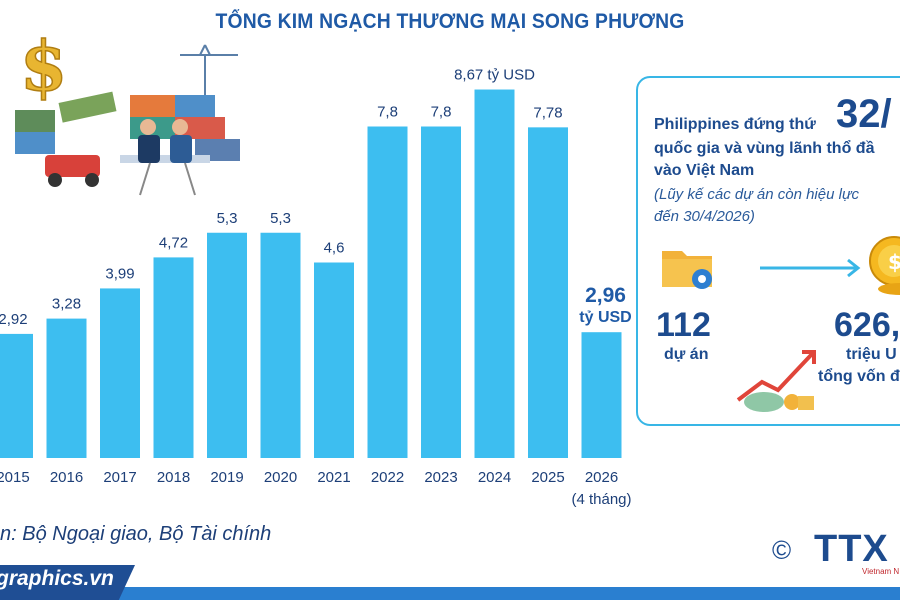 Image resolution: width=900 pixels, height=600 pixels. What do you see at coordinates (334, 248) in the screenshot?
I see `data-label-2021: 4,6` at bounding box center [334, 248].